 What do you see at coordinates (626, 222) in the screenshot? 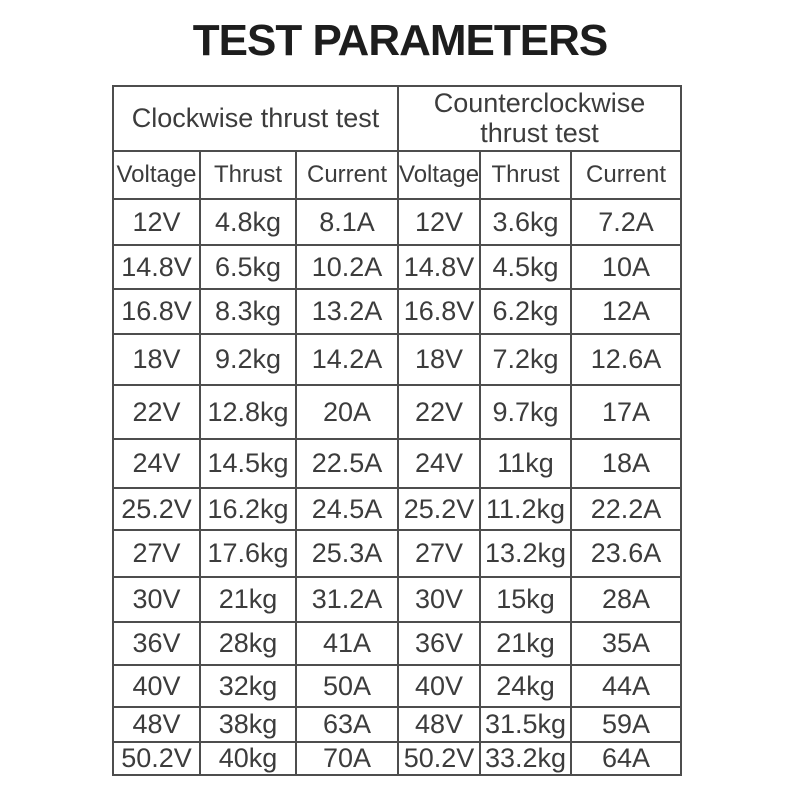
I see `table-cell: 7.2A` at bounding box center [626, 222].